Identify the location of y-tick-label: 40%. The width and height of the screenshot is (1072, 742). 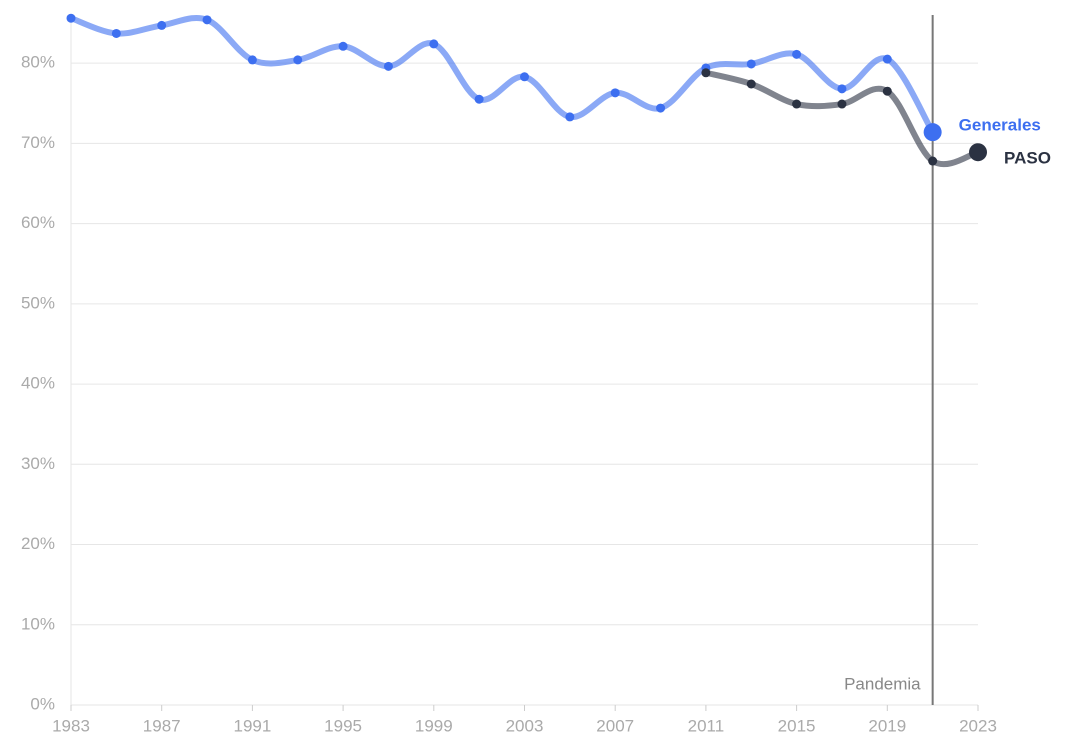
(38, 383).